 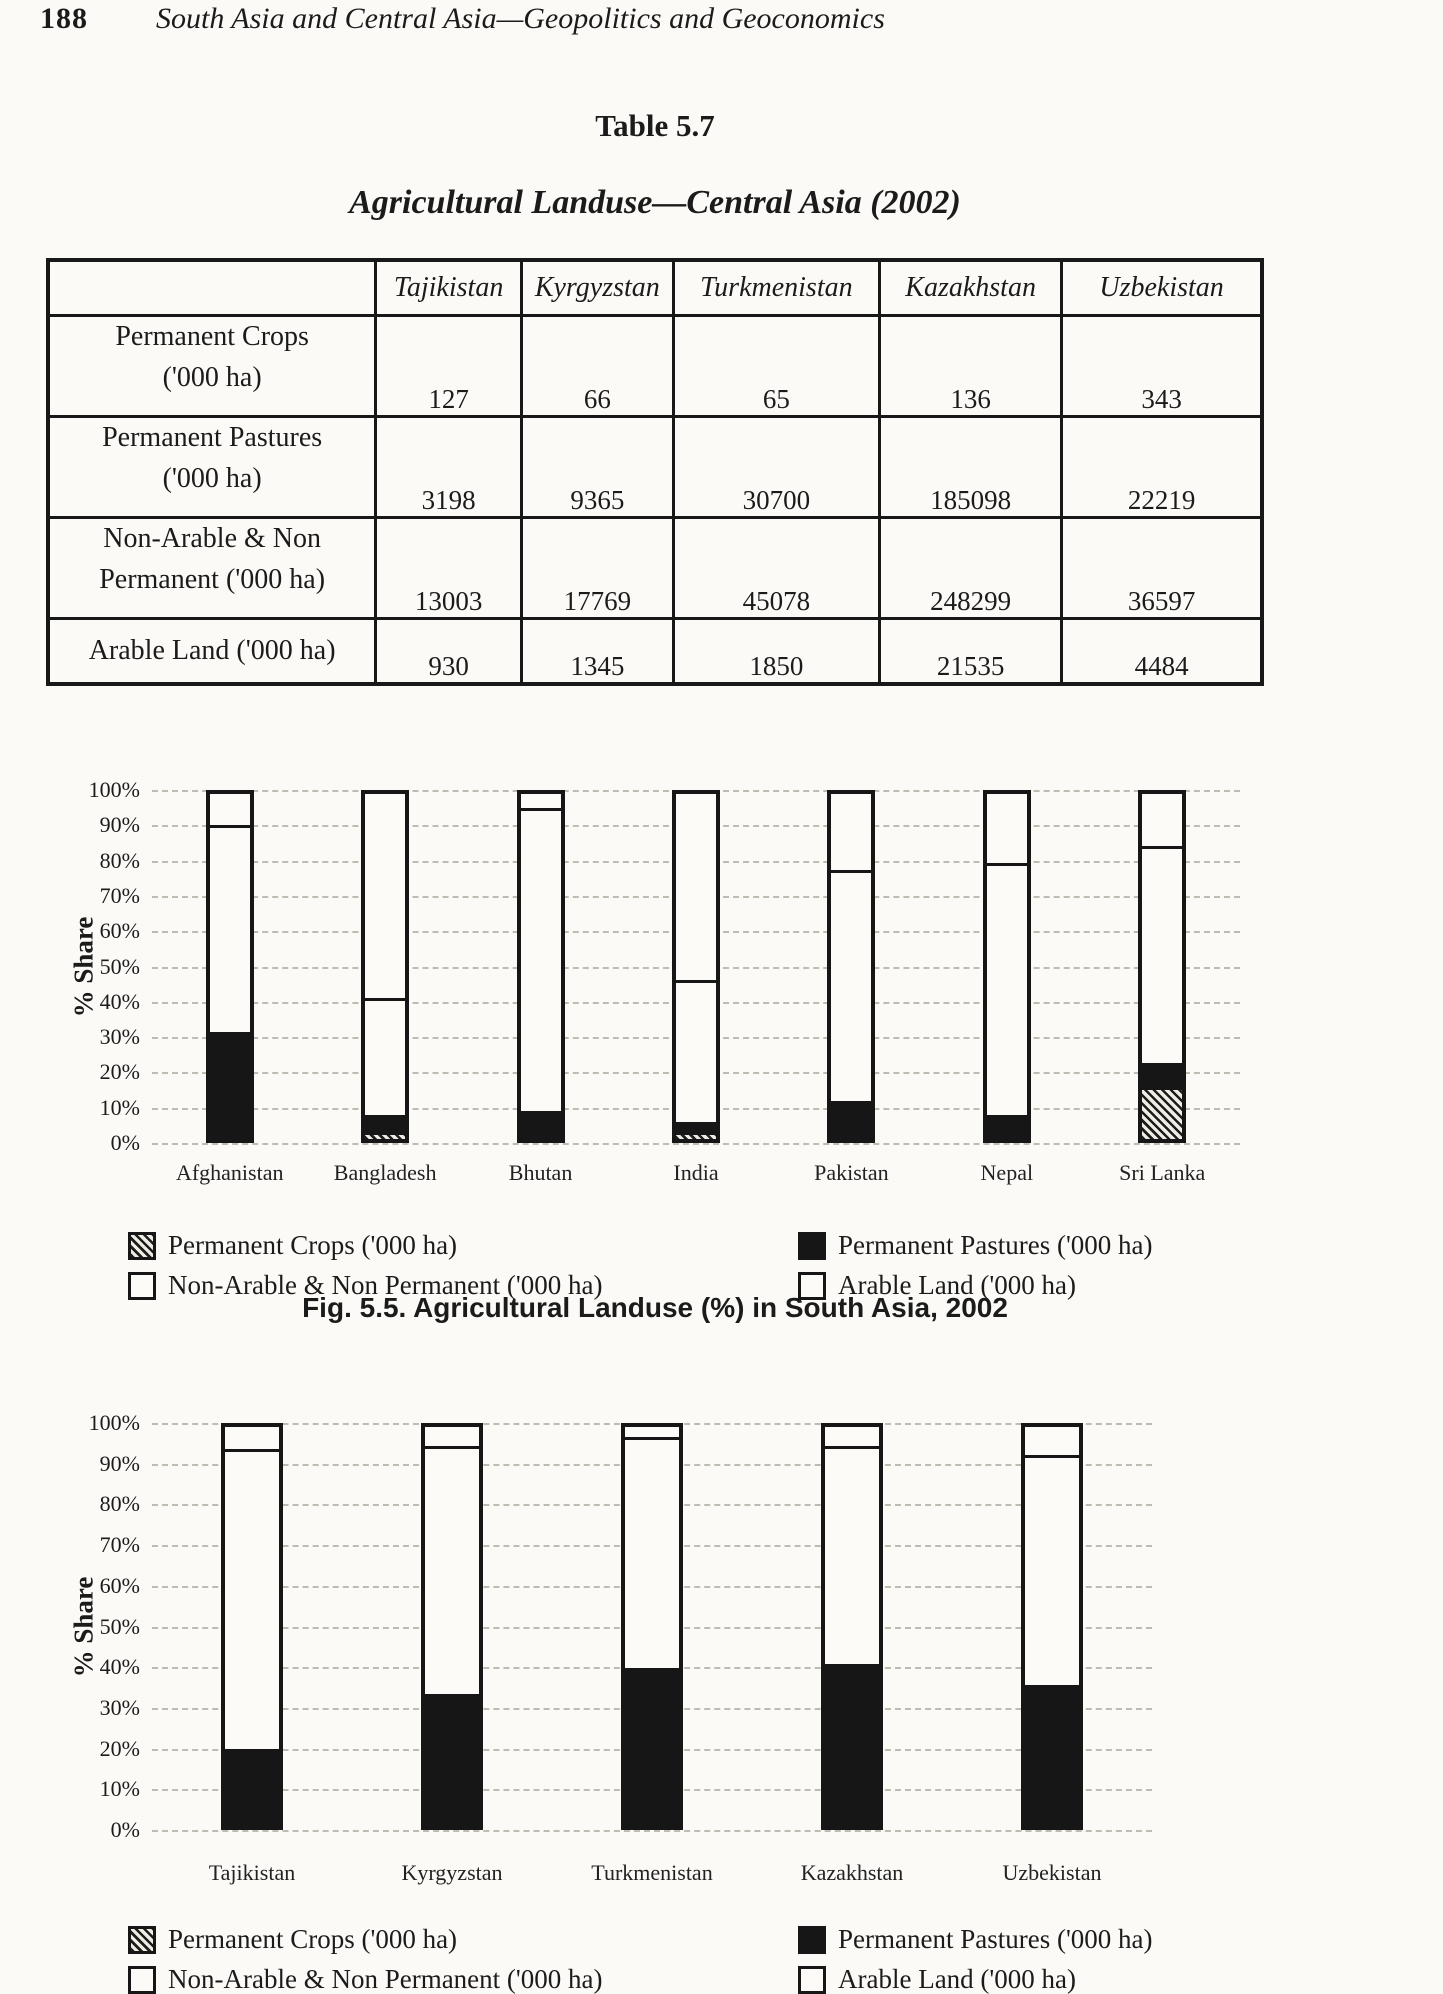 What do you see at coordinates (540, 1172) in the screenshot?
I see `x-axis-category-label-bhutan: Bhutan` at bounding box center [540, 1172].